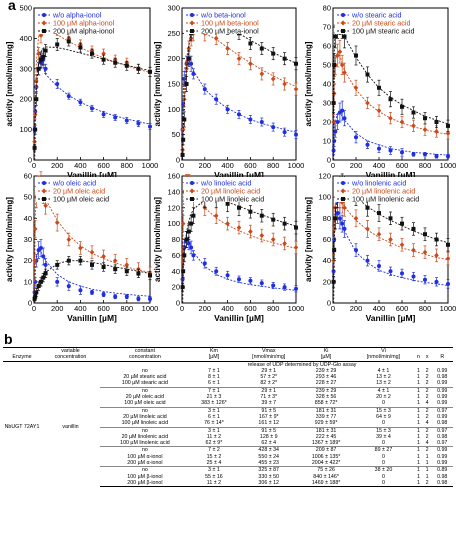 Image resolution: width=456 pixels, height=550 pixels. I want to click on table-cell: 1367 ± 189*, so click(326, 443).